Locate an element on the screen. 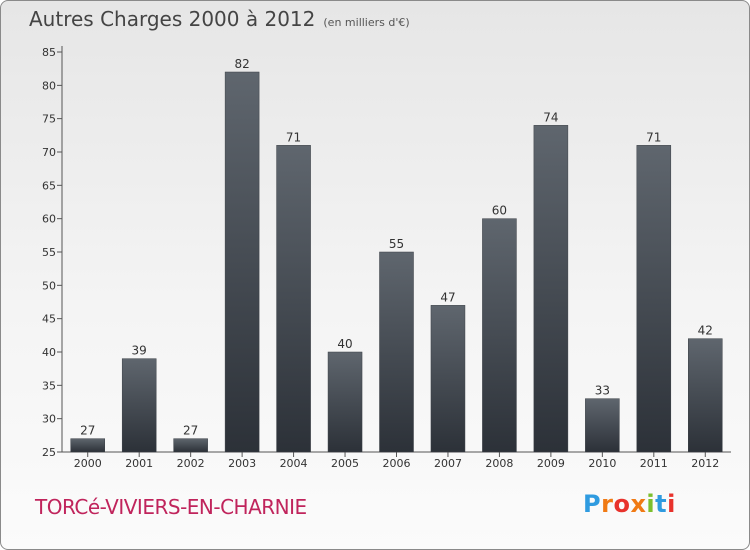 The image size is (750, 550). proxiti-letter: t is located at coordinates (661, 504).